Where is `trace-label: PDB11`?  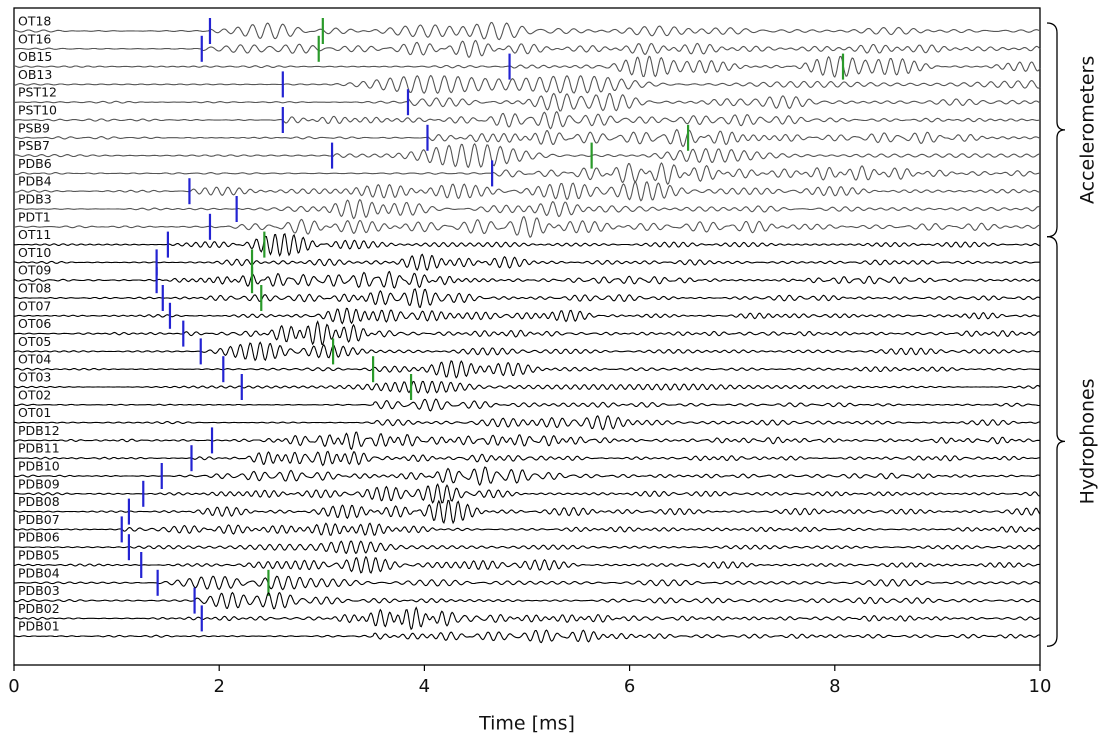
trace-label: PDB11 is located at coordinates (39, 448).